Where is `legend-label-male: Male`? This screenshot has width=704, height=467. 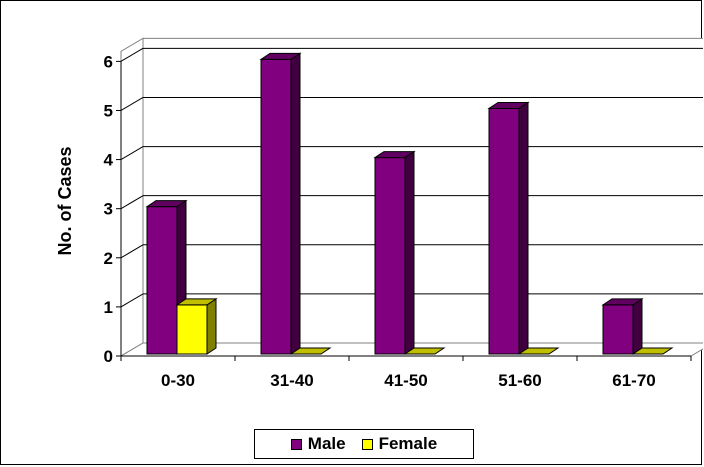 legend-label-male: Male is located at coordinates (326, 443).